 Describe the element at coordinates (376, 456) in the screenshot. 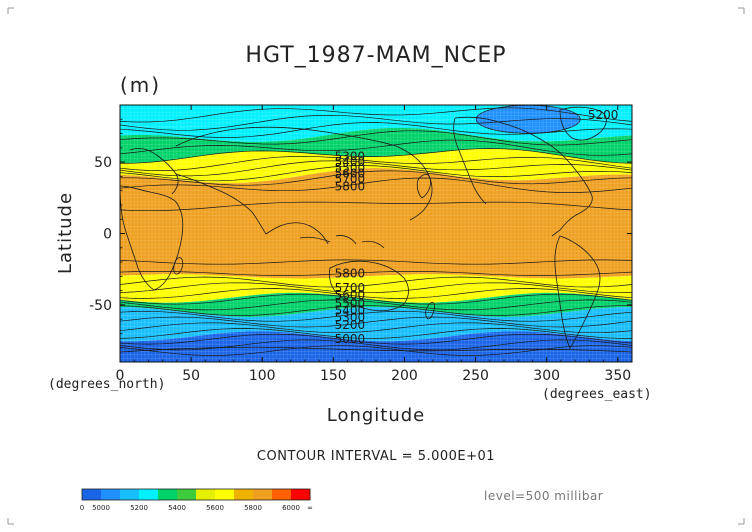

I see `contour-interval-text: CONTOUR INTERVAL = 5.000E+01` at that location.